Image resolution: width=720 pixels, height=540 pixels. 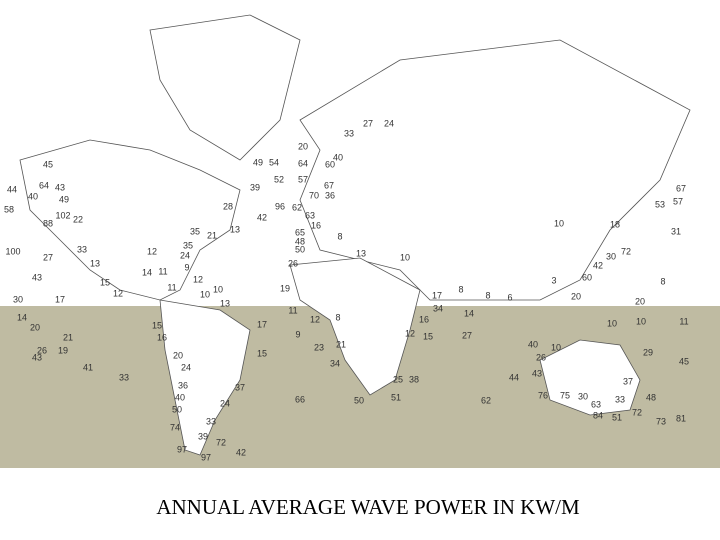 I want to click on wave-power-label: 58, so click(x=9, y=209).